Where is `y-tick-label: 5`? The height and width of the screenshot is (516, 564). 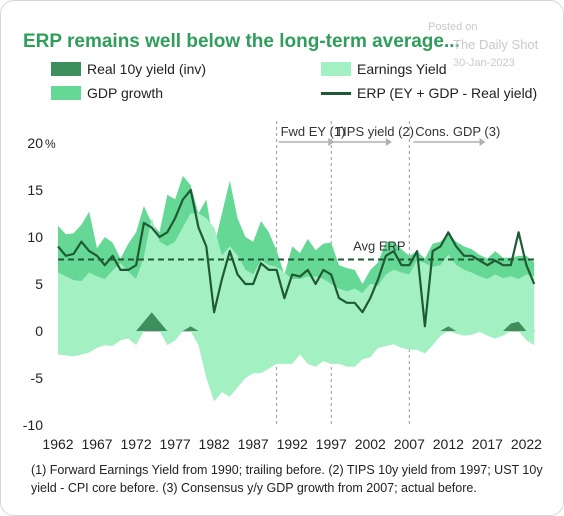
y-tick-label: 5 is located at coordinates (39, 284).